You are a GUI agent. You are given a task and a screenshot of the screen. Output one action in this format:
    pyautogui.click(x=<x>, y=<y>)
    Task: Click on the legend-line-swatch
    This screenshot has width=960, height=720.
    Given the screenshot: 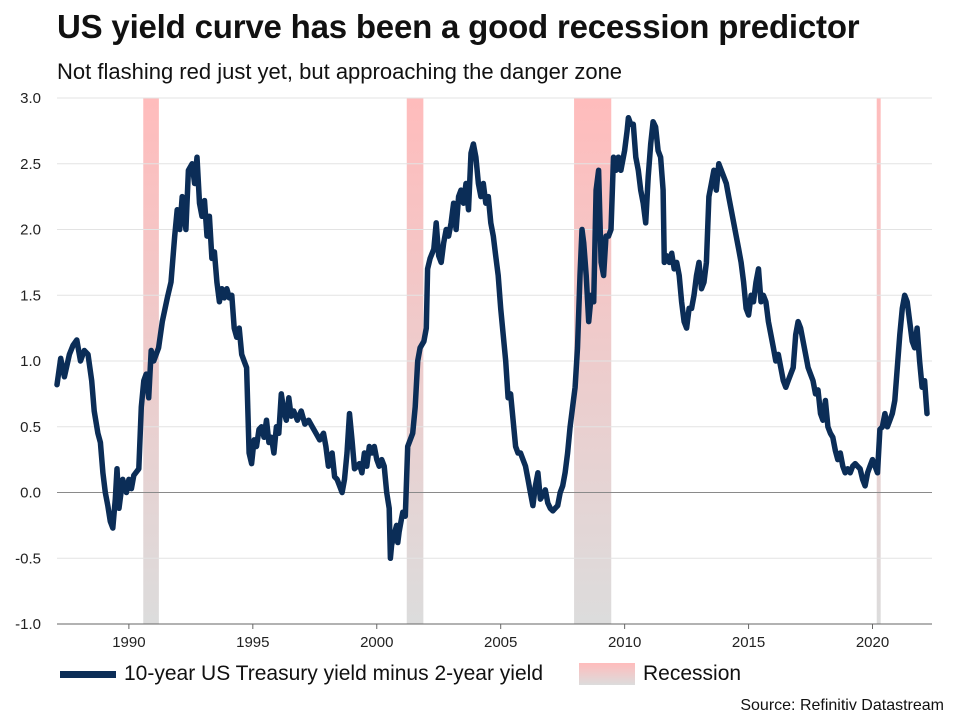 What is the action you would take?
    pyautogui.click(x=88, y=674)
    